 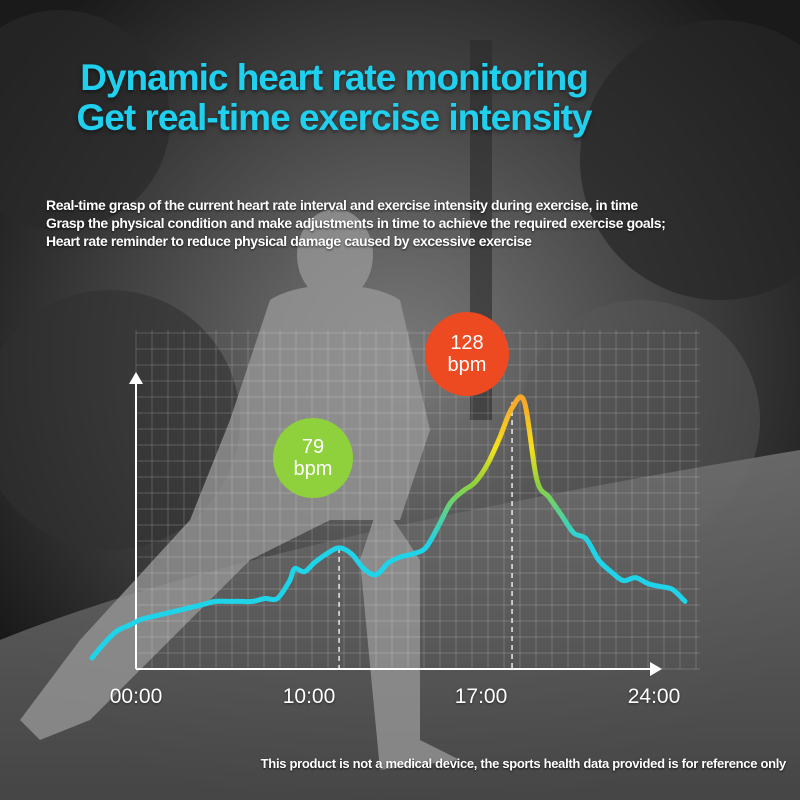 I want to click on x-tick-label: 10:00, so click(x=309, y=696).